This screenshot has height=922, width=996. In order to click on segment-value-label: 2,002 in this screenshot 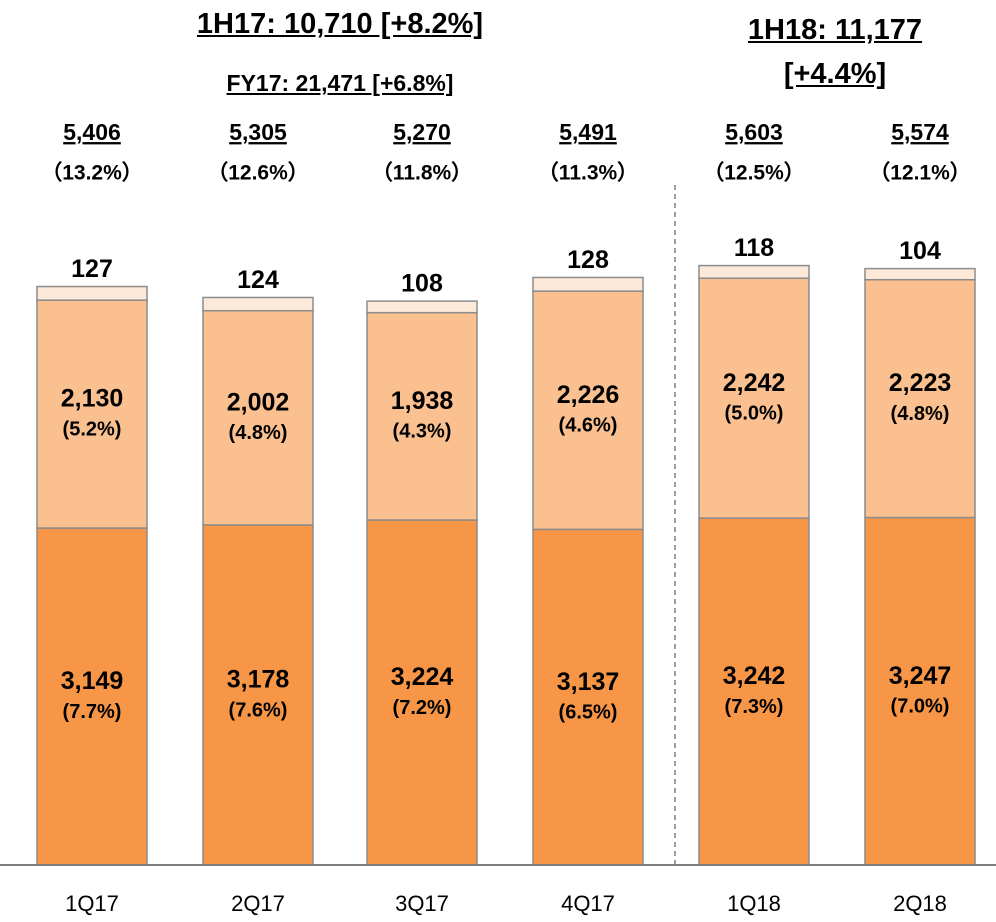, I will do `click(258, 402)`.